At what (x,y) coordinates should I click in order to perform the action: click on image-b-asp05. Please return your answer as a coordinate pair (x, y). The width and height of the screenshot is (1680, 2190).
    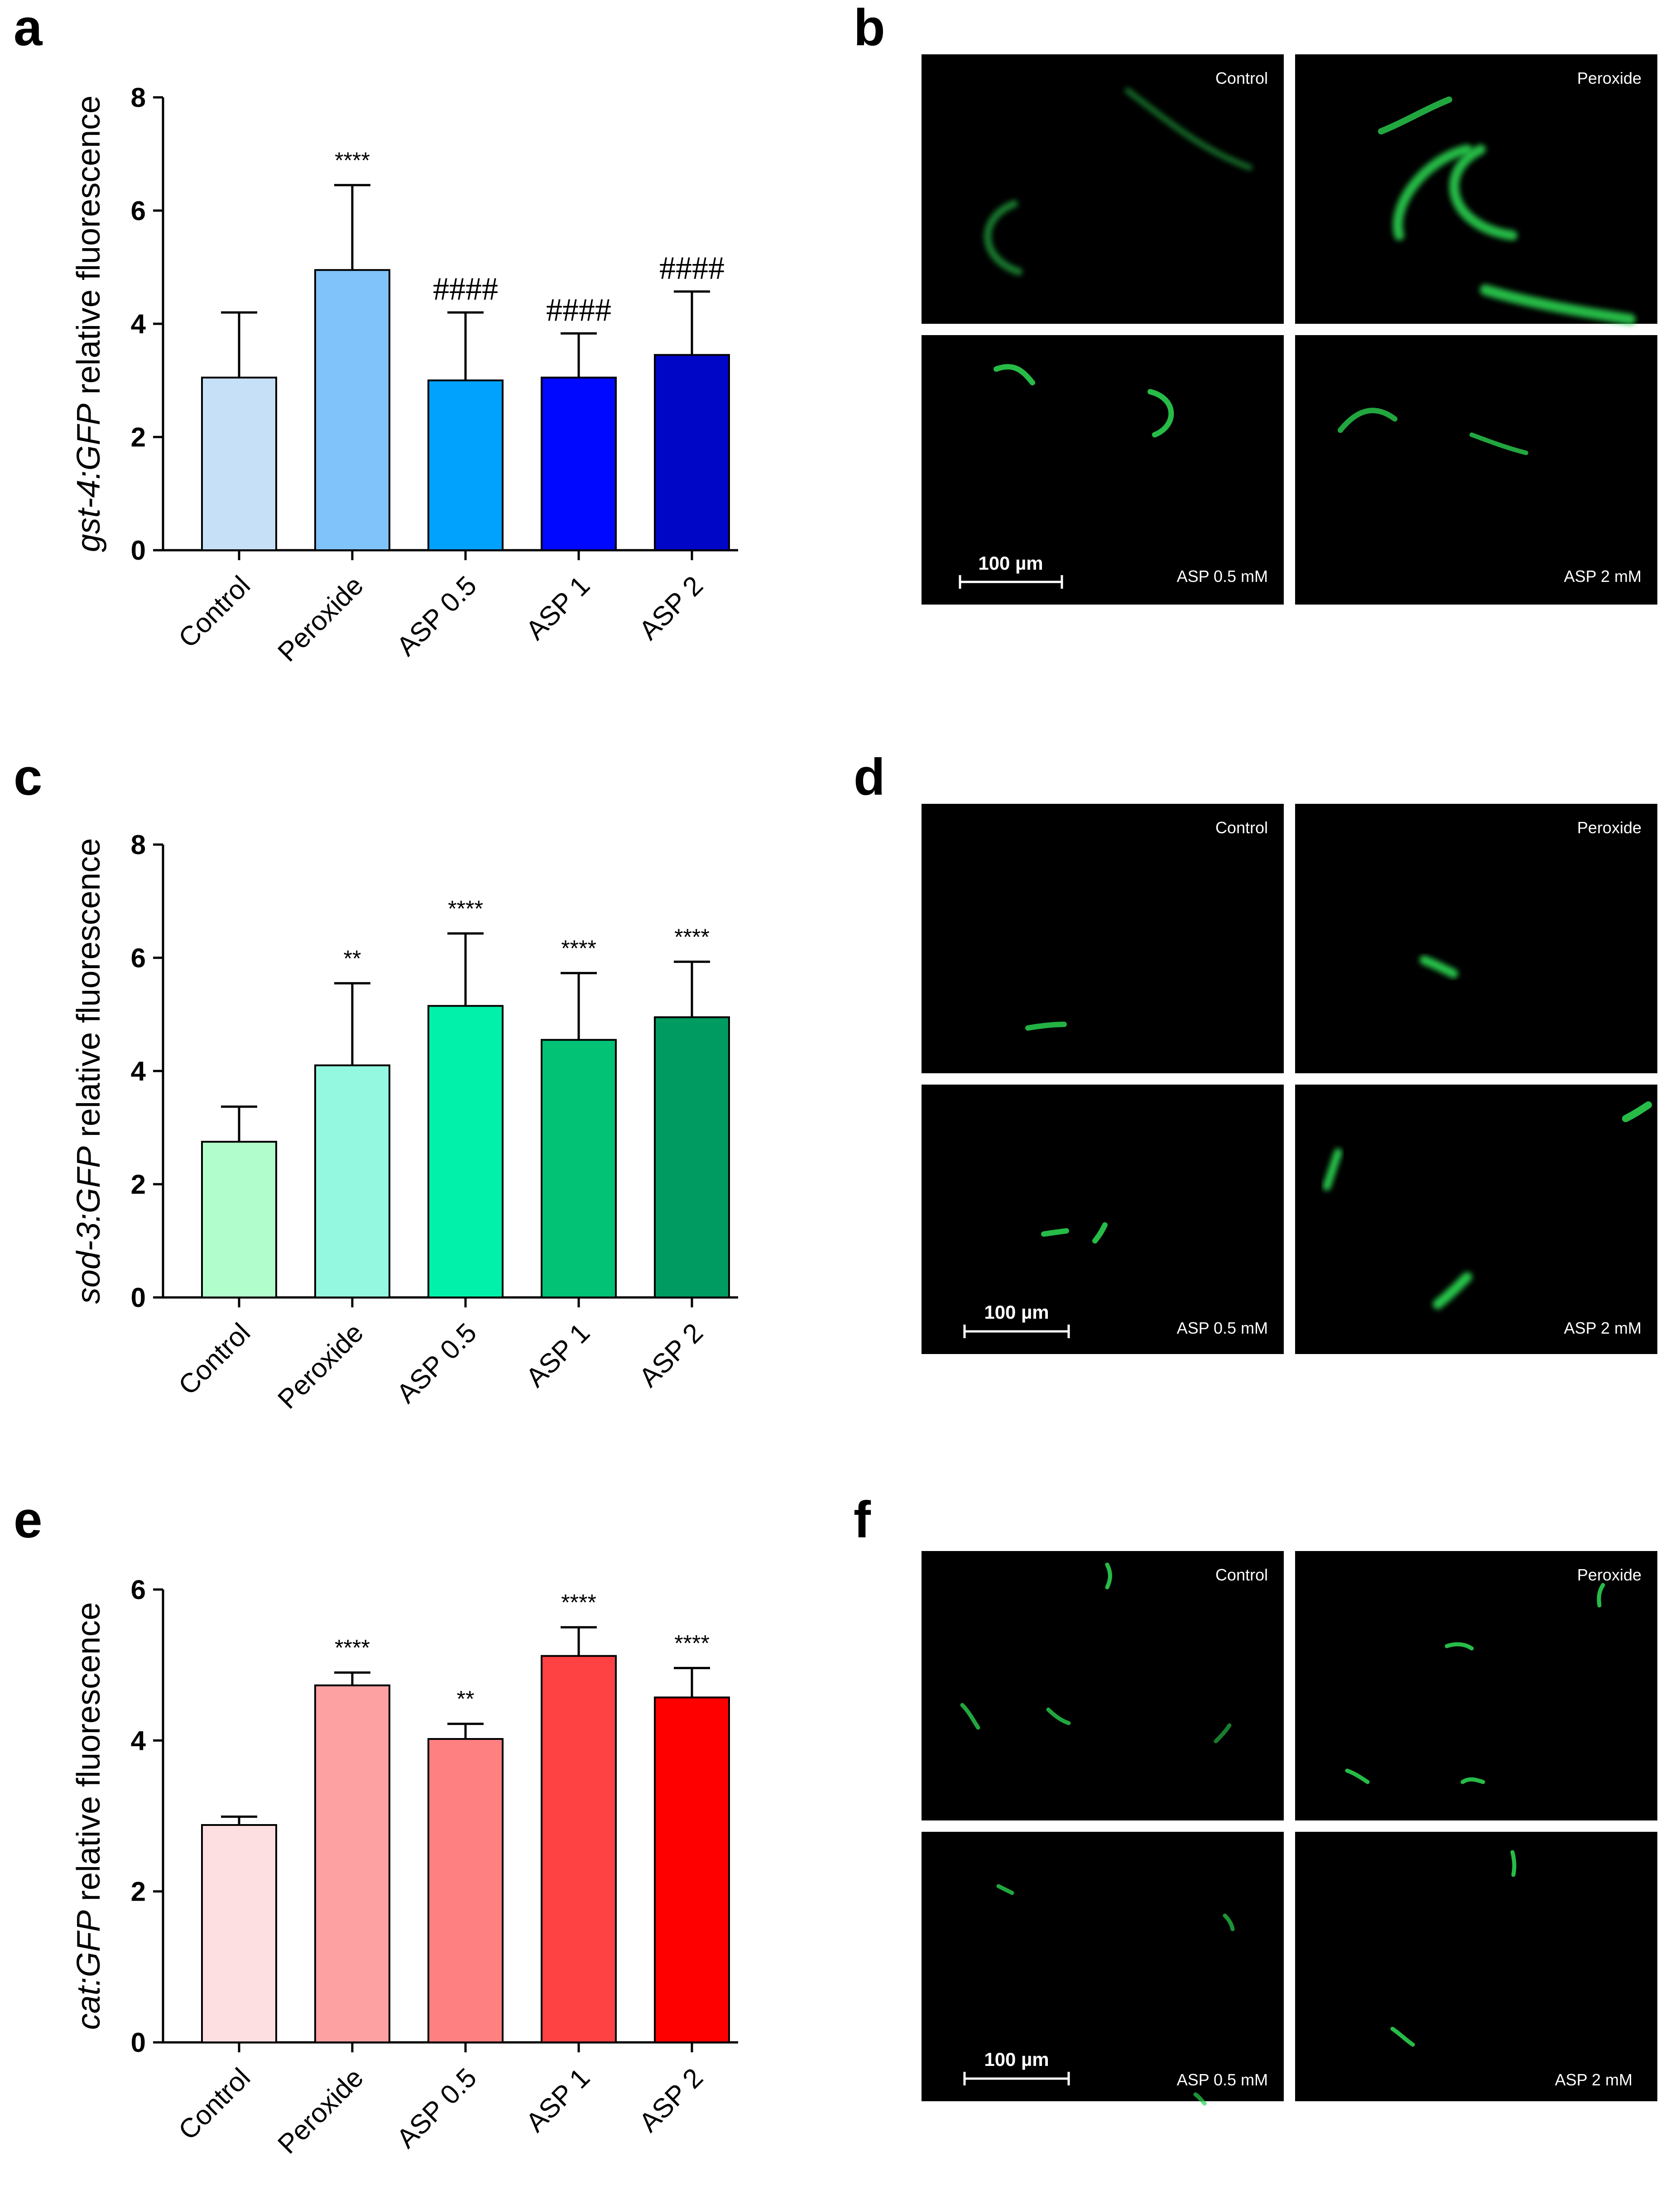
    Looking at the image, I should click on (1103, 470).